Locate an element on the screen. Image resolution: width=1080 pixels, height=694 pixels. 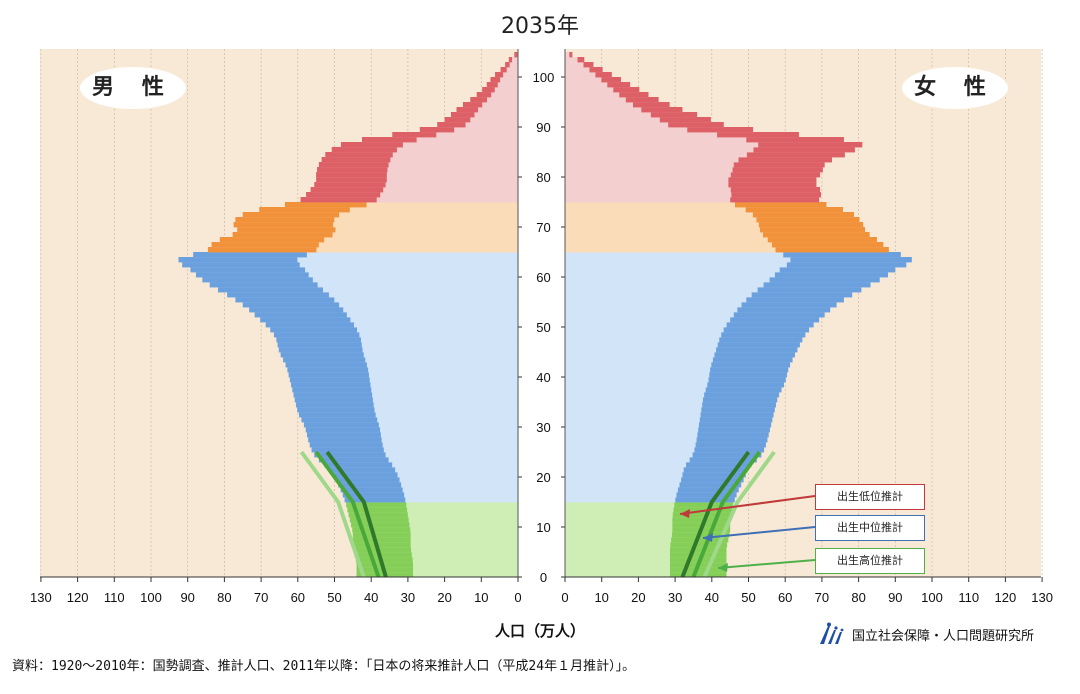
x-tick-label: 70 is located at coordinates (822, 597).